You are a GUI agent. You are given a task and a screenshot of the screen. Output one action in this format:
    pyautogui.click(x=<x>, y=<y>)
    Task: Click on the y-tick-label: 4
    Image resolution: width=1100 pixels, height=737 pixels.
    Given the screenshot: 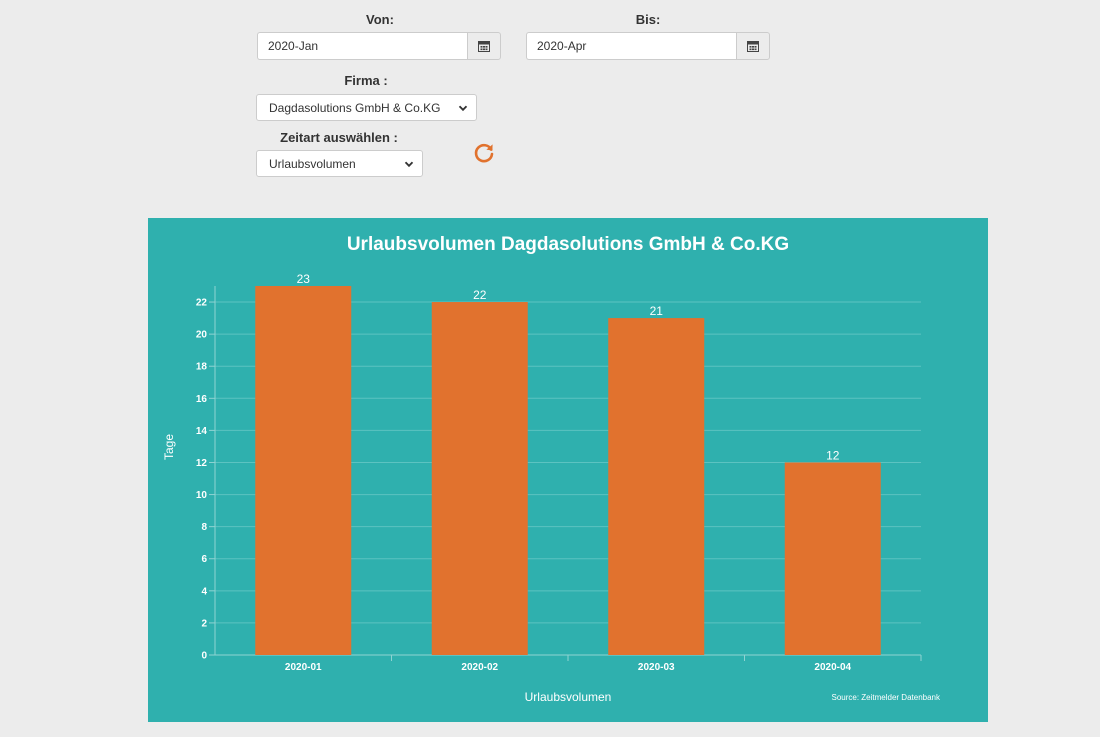 What is the action you would take?
    pyautogui.click(x=204, y=591)
    